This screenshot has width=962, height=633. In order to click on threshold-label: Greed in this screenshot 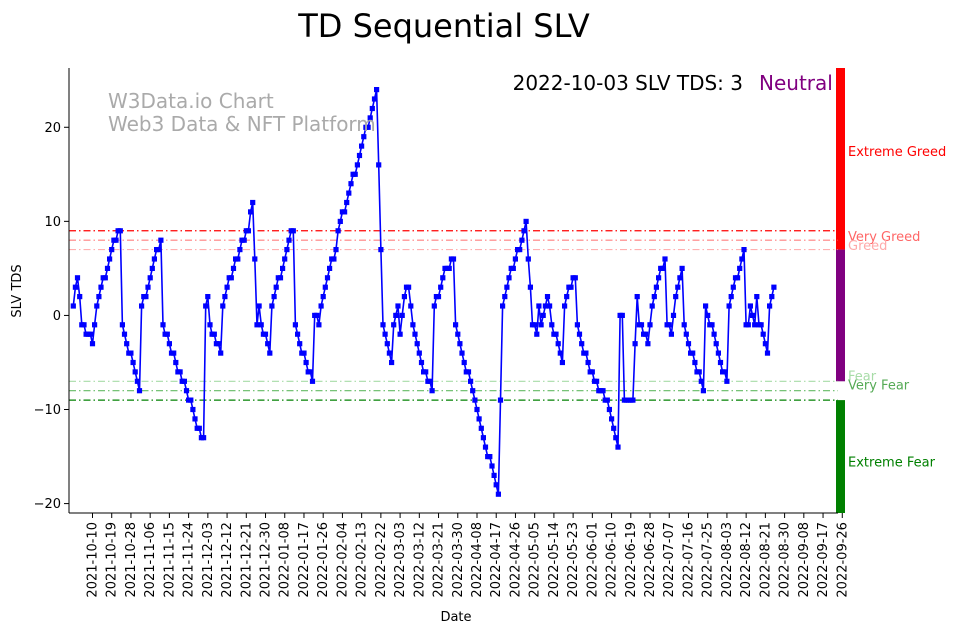, I will do `click(867, 246)`.